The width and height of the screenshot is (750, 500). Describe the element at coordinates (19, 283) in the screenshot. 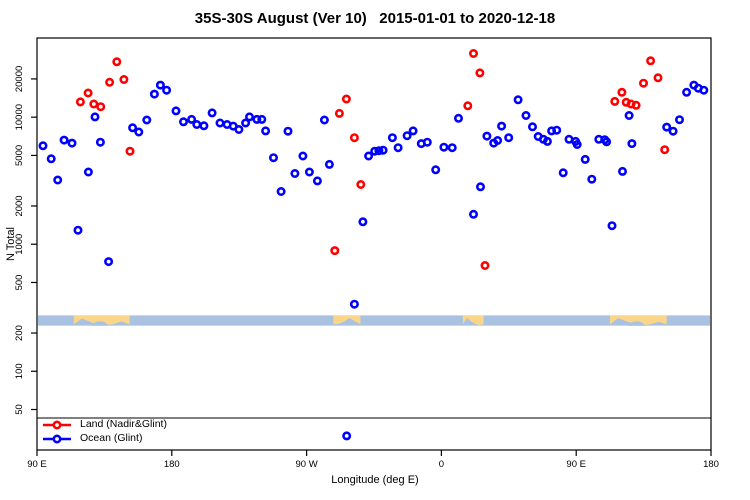

I see `y-tick-label: 500` at that location.